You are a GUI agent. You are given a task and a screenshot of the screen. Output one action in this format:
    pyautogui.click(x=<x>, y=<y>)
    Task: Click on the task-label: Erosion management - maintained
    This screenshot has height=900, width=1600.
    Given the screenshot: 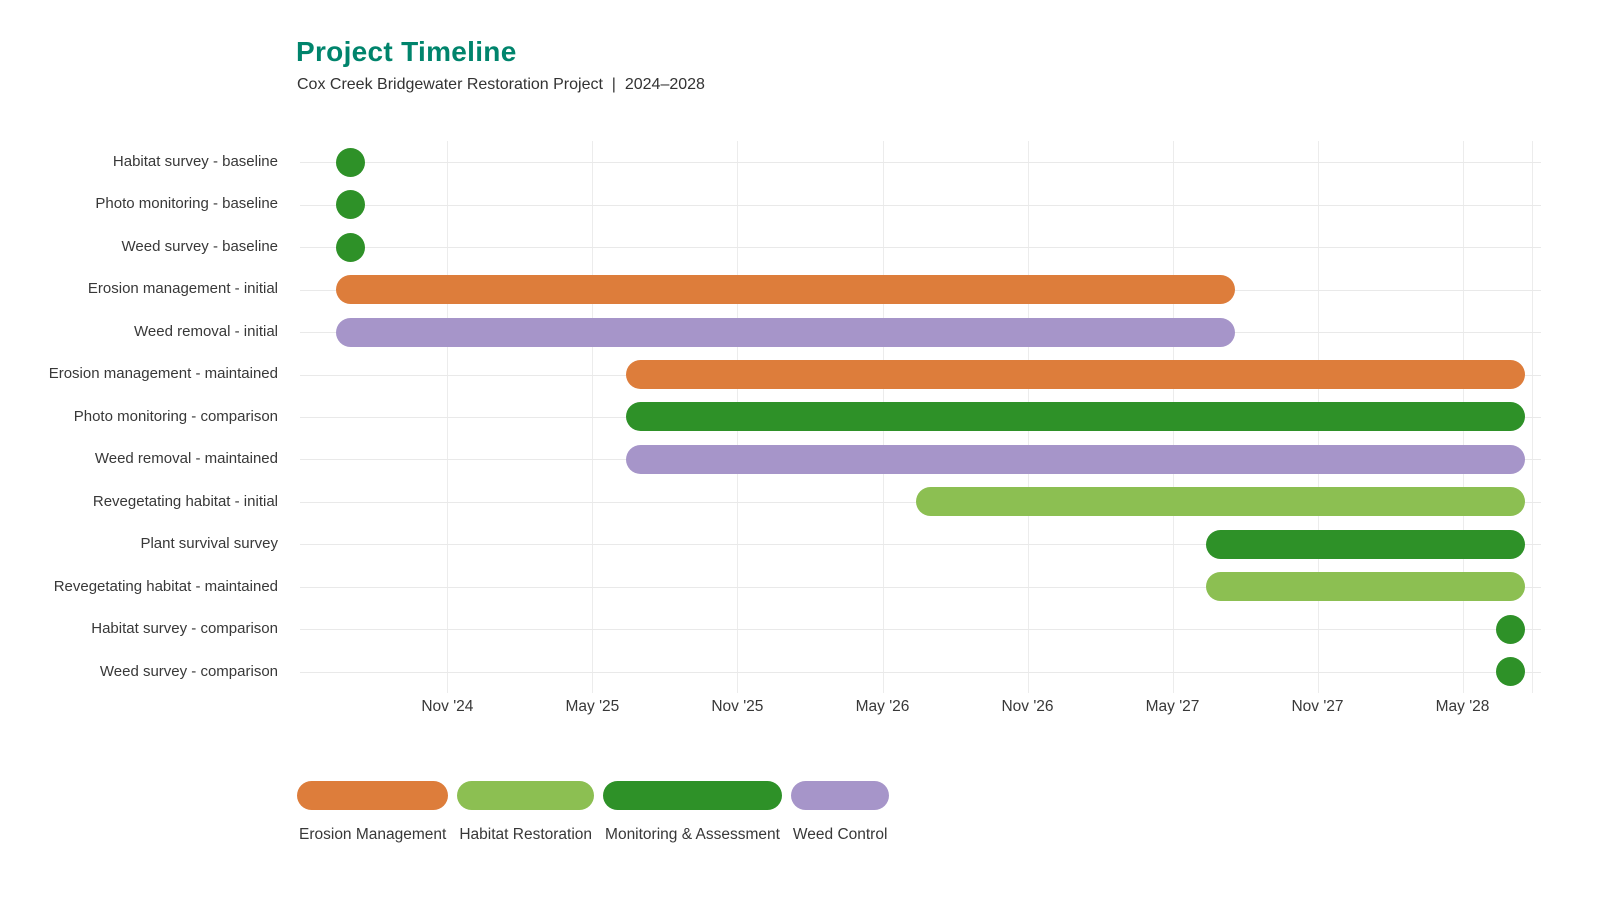 What is the action you would take?
    pyautogui.click(x=163, y=374)
    